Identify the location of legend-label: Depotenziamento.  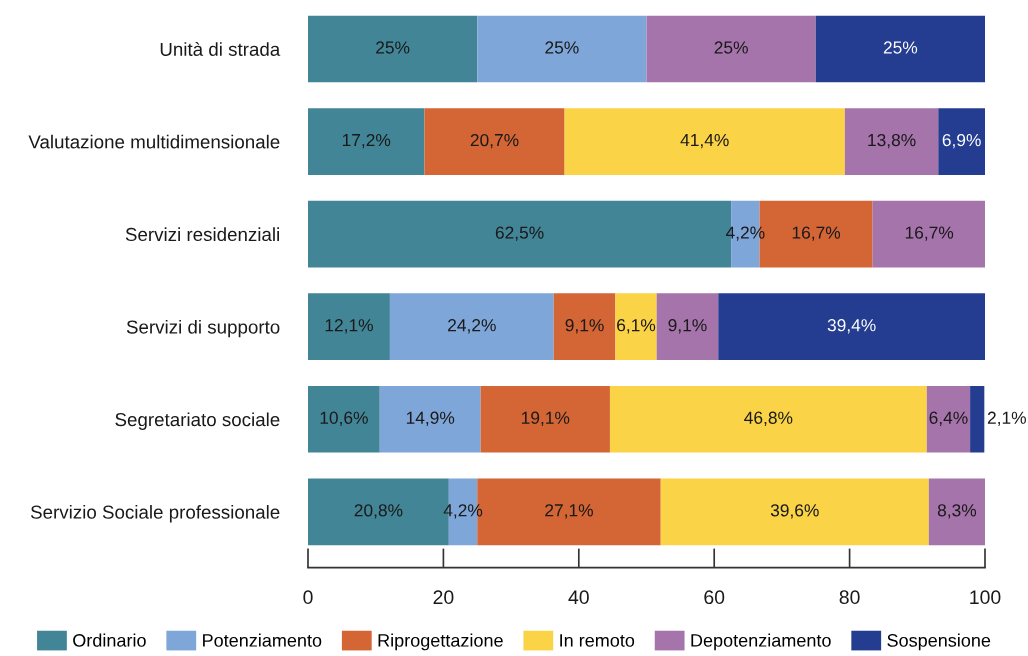
(761, 642).